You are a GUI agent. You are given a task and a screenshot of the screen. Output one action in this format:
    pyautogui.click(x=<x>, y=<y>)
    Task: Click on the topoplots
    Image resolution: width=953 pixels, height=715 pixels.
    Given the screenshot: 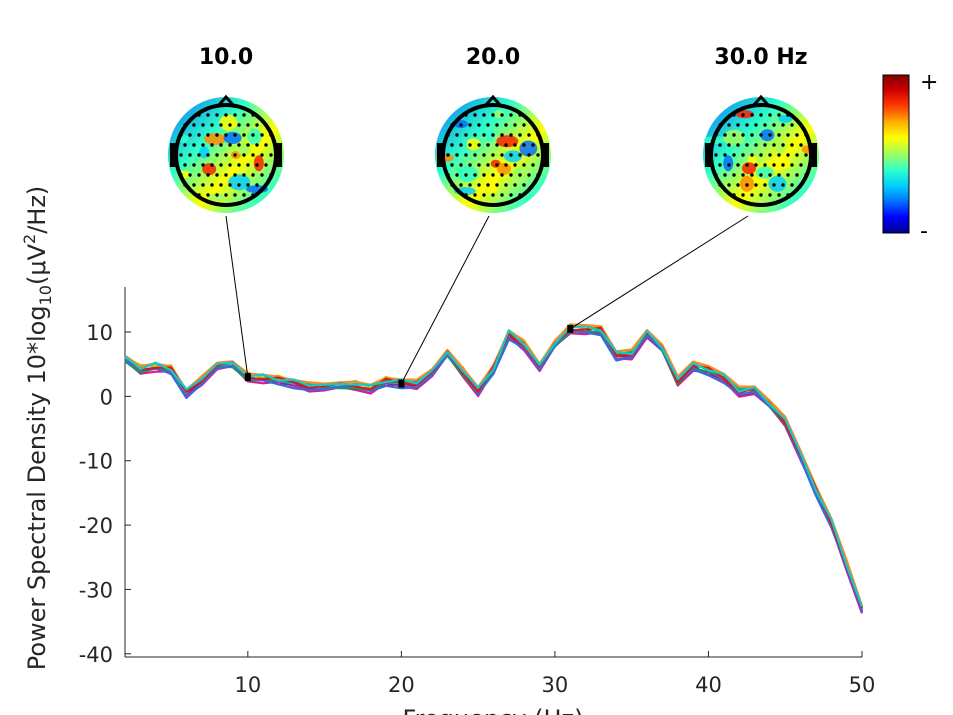 What is the action you would take?
    pyautogui.click(x=493, y=153)
    